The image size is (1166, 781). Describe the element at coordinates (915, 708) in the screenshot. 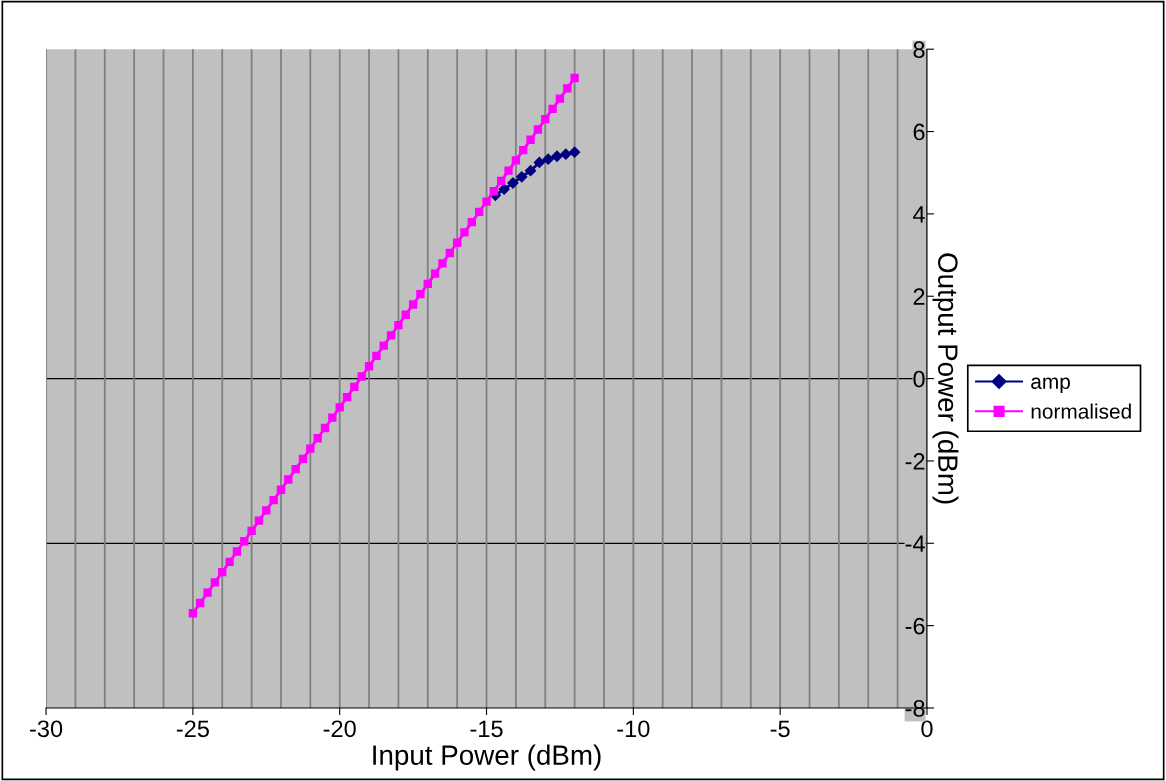

I see `y-tick-label: -8` at that location.